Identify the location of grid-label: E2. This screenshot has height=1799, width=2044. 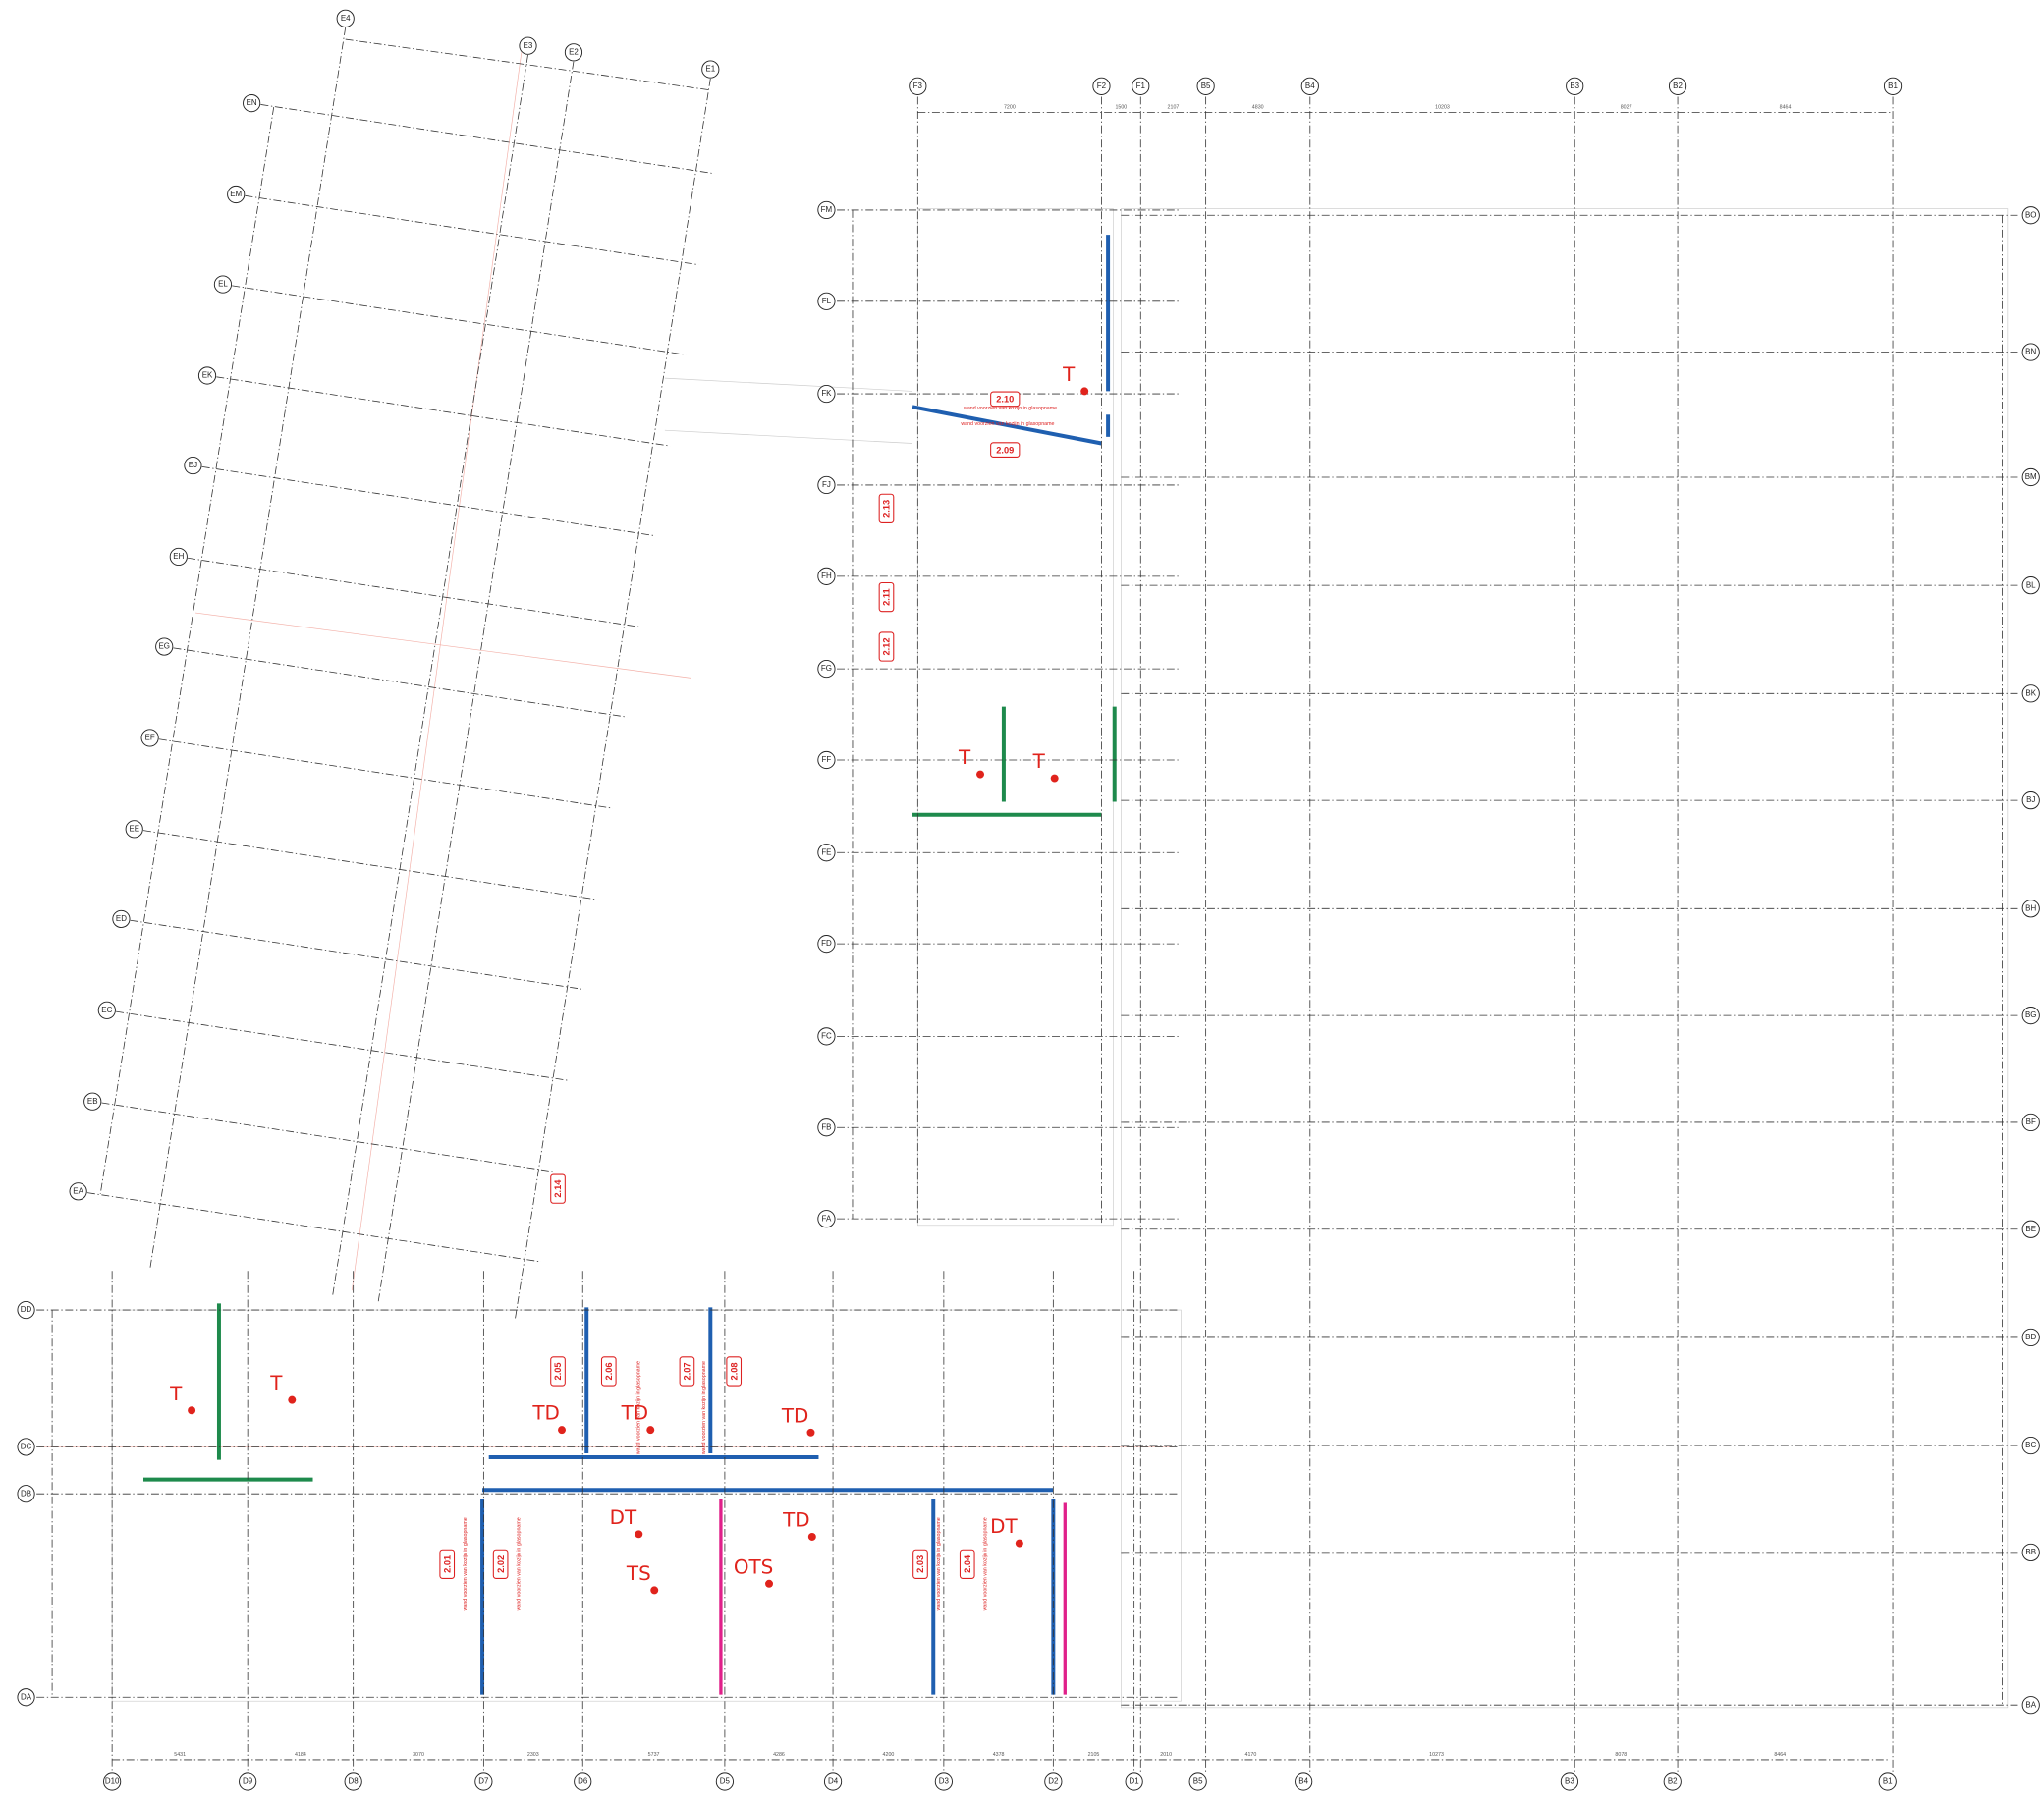
(574, 51).